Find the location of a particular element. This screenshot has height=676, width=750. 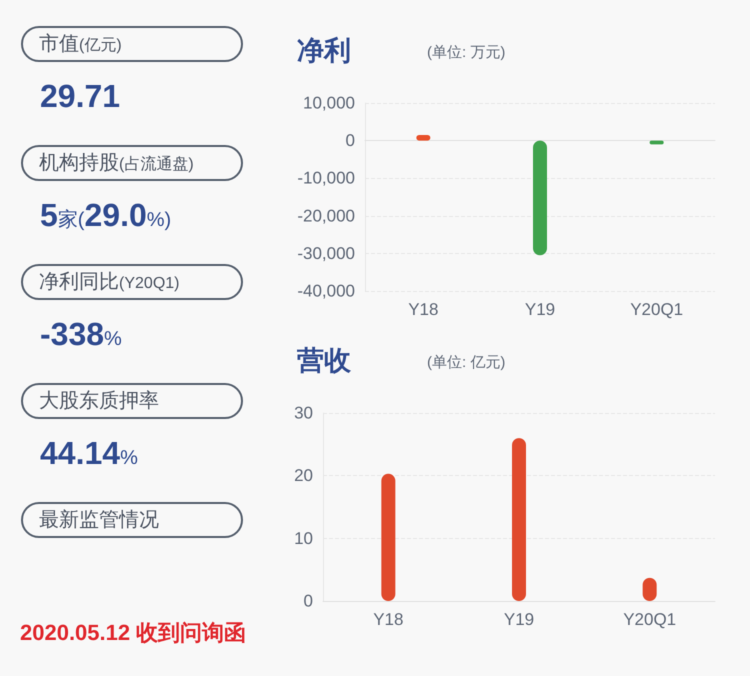

chart-title: 净利 is located at coordinates (324, 51).